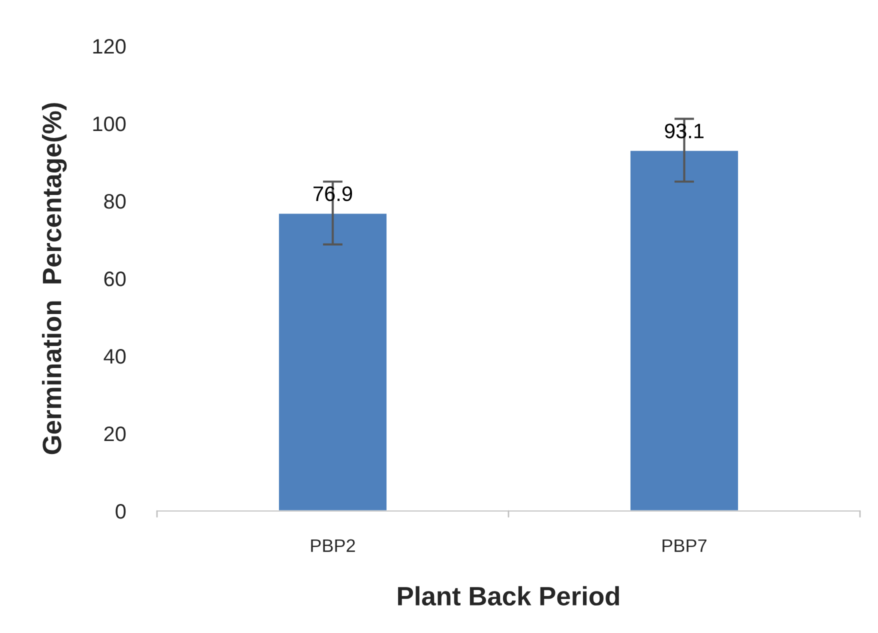  I want to click on y-tick-label: 80, so click(115, 201).